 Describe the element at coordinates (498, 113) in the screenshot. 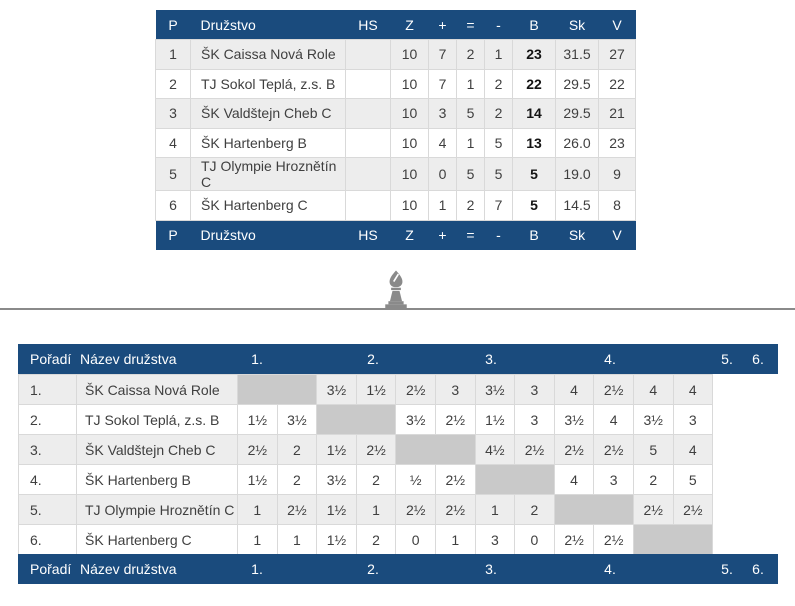

I see `standings-cell-losses: 2` at that location.